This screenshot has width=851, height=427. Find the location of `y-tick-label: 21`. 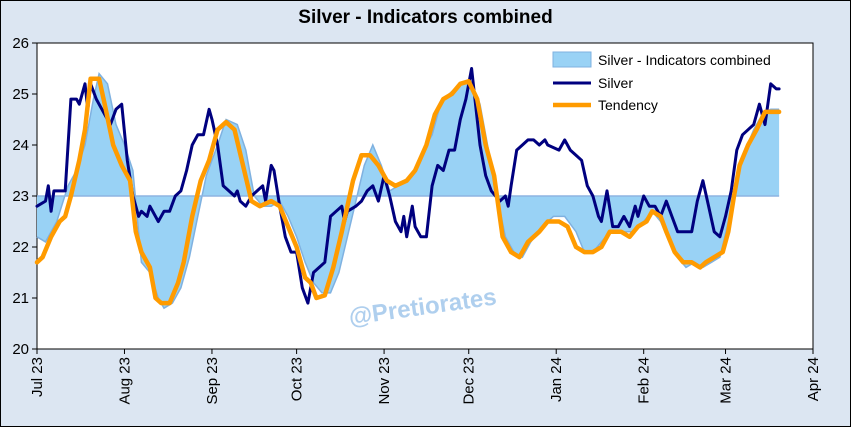

y-tick-label: 21 is located at coordinates (20, 298).